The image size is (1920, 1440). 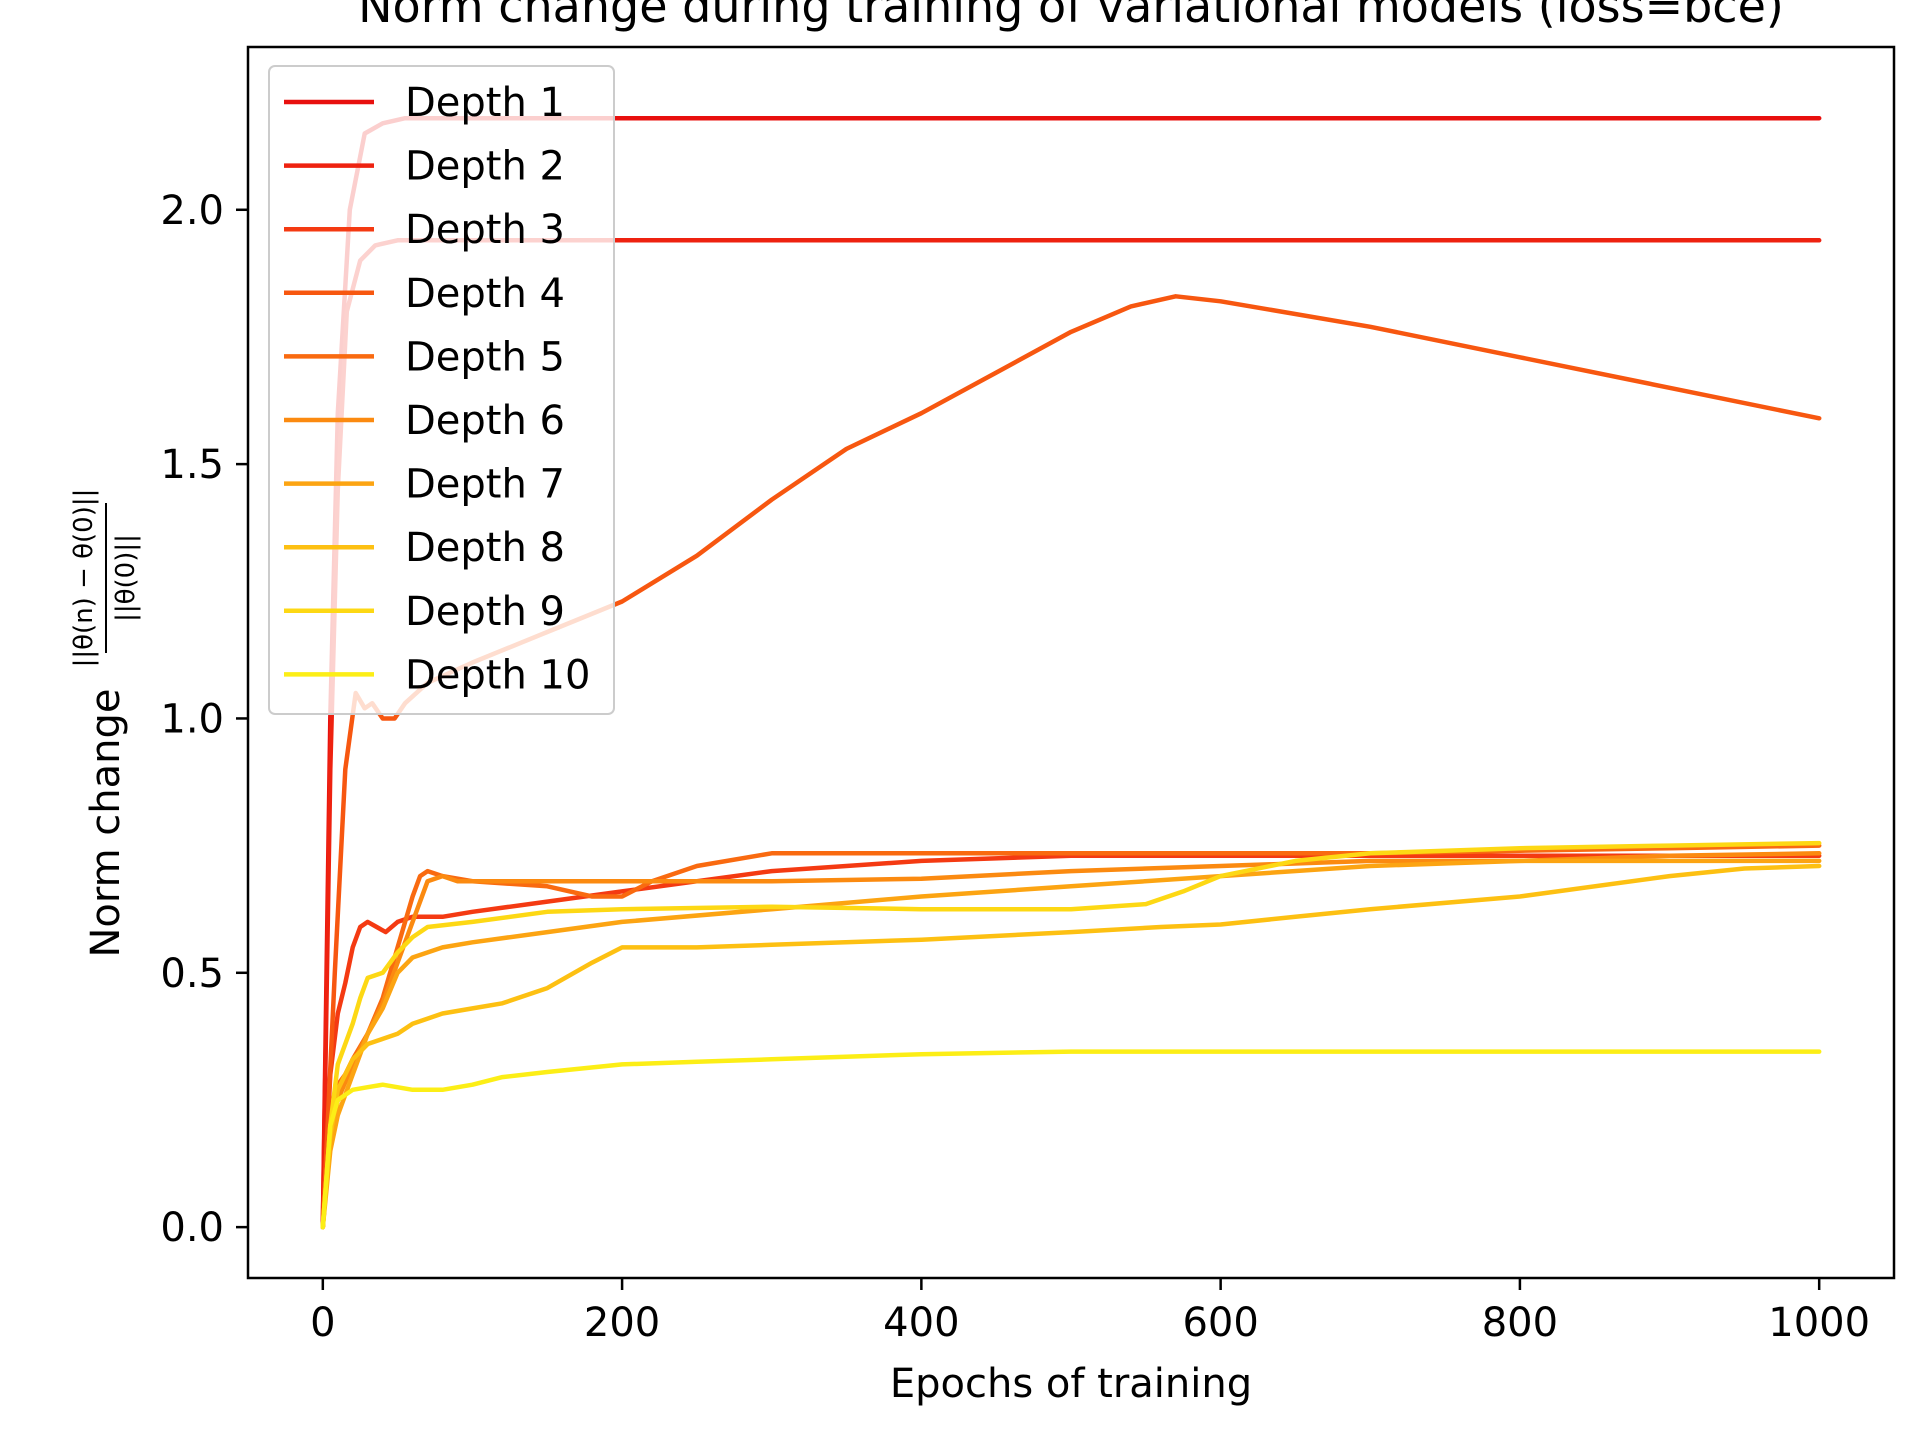 I want to click on y-tick-label-2: 1.0, so click(x=192, y=719).